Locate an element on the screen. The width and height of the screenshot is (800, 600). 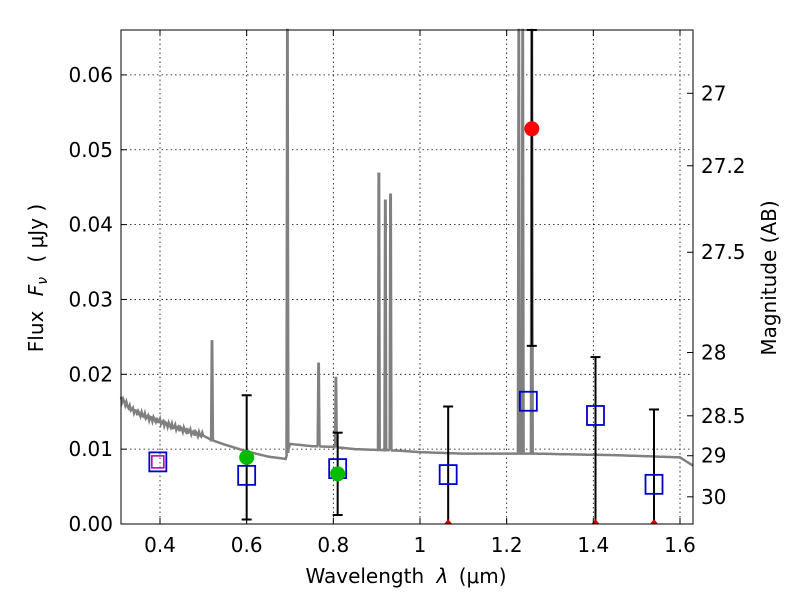
x-axis-title: Wavelength λ (μm) is located at coordinates (405, 576).